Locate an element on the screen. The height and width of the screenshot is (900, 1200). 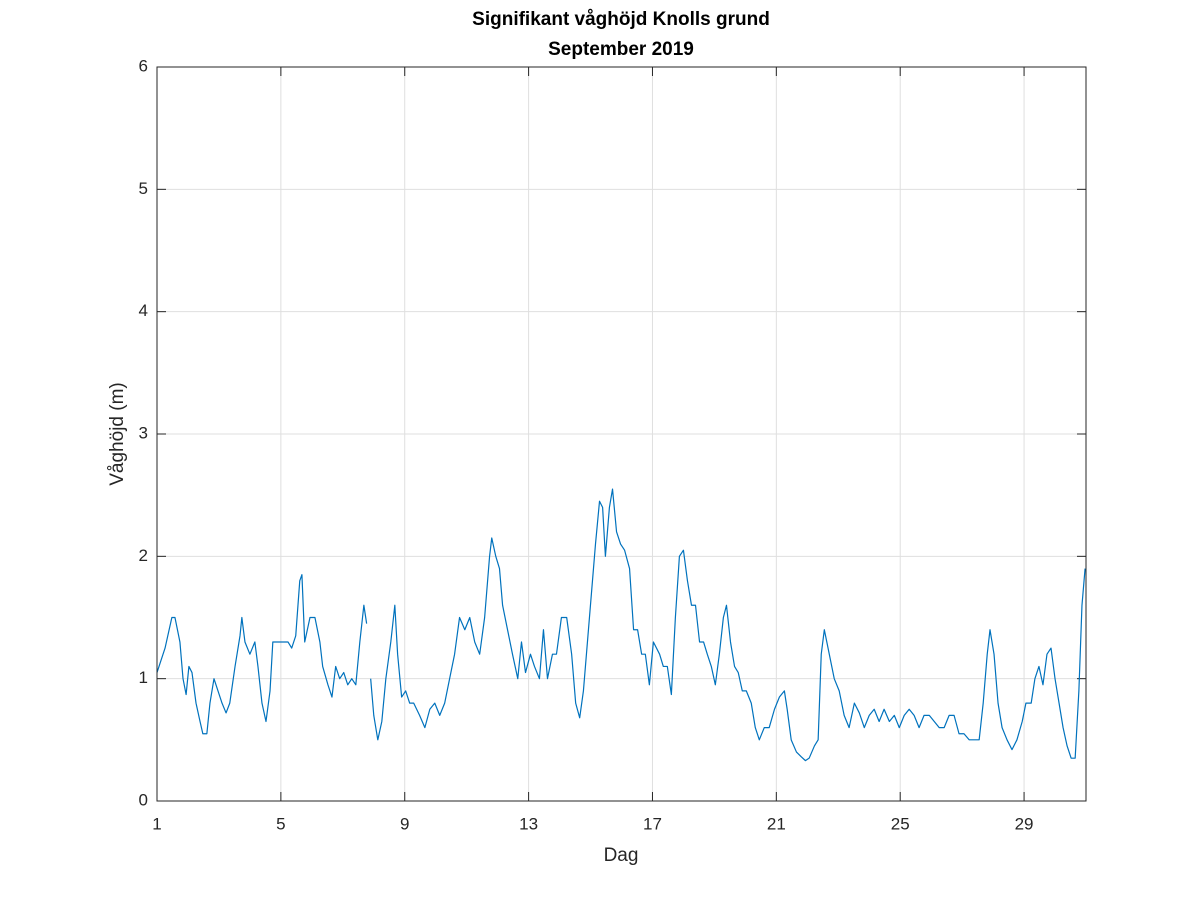
x-tick-label: 13 is located at coordinates (528, 823).